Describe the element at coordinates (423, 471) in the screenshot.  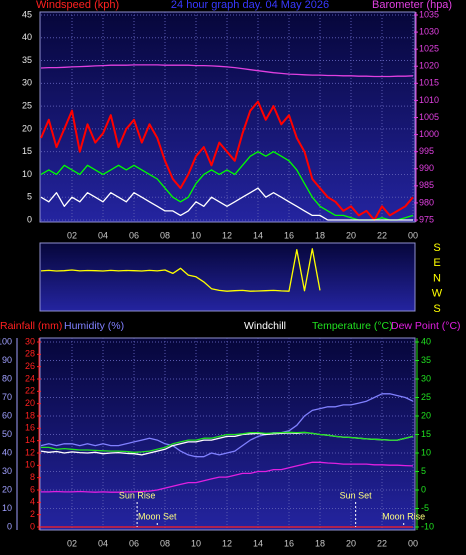
I see `y2-tick-label: 5` at that location.